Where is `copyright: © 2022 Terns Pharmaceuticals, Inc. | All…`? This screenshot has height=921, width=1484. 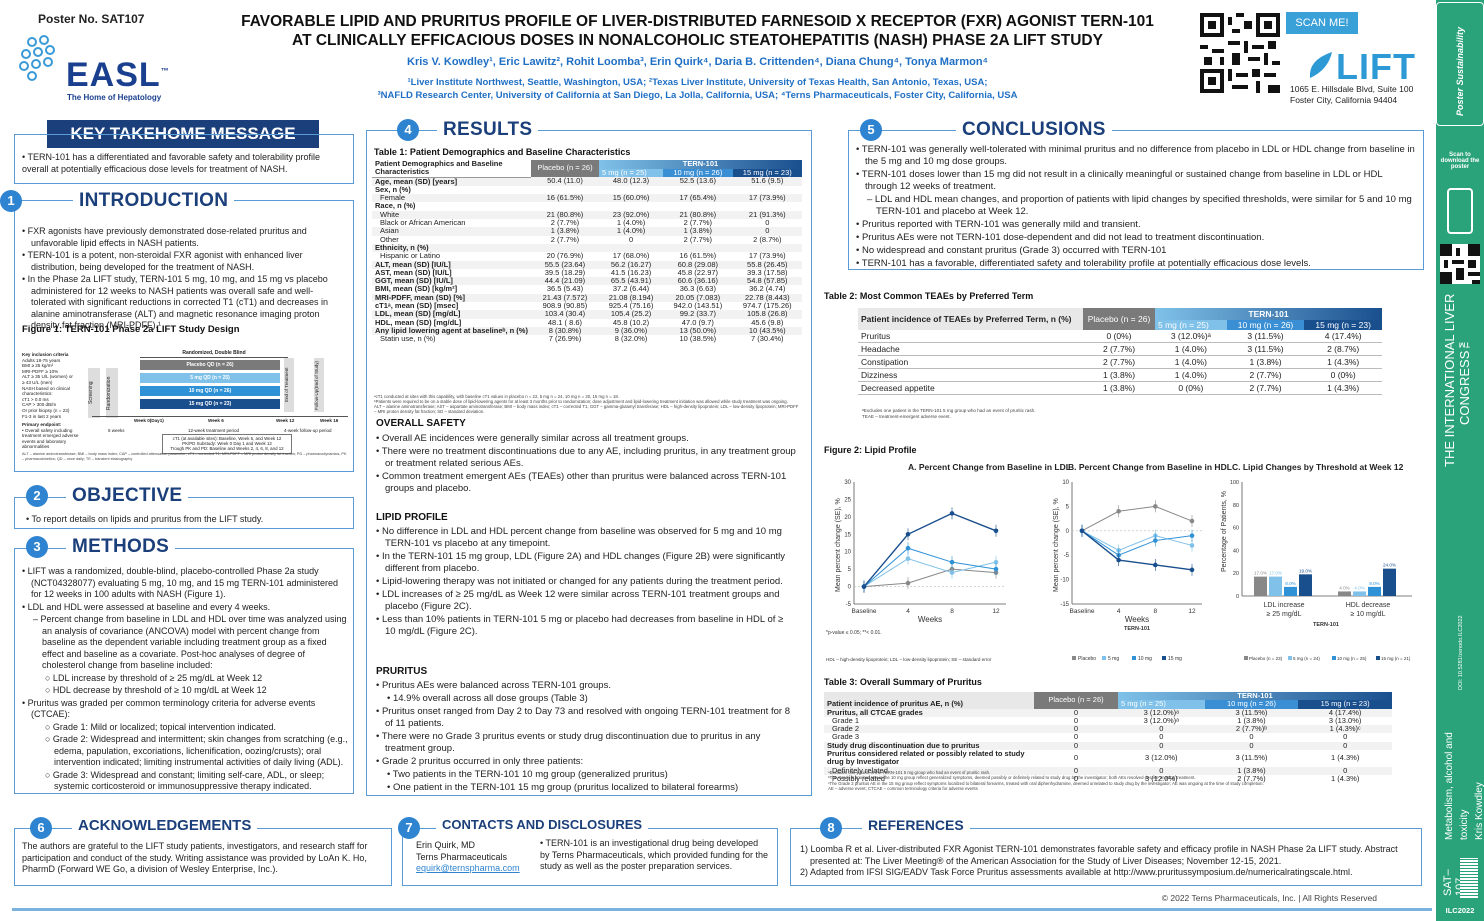 copyright: © 2022 Terns Pharmaceuticals, Inc. | All… is located at coordinates (1269, 898).